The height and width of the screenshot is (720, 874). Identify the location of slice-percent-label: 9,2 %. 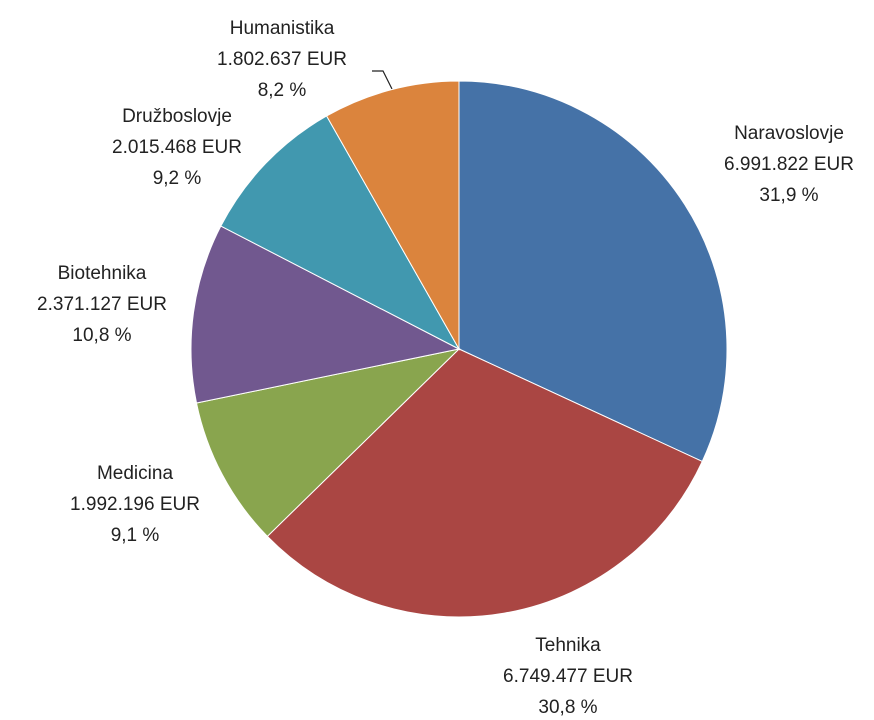
(177, 178).